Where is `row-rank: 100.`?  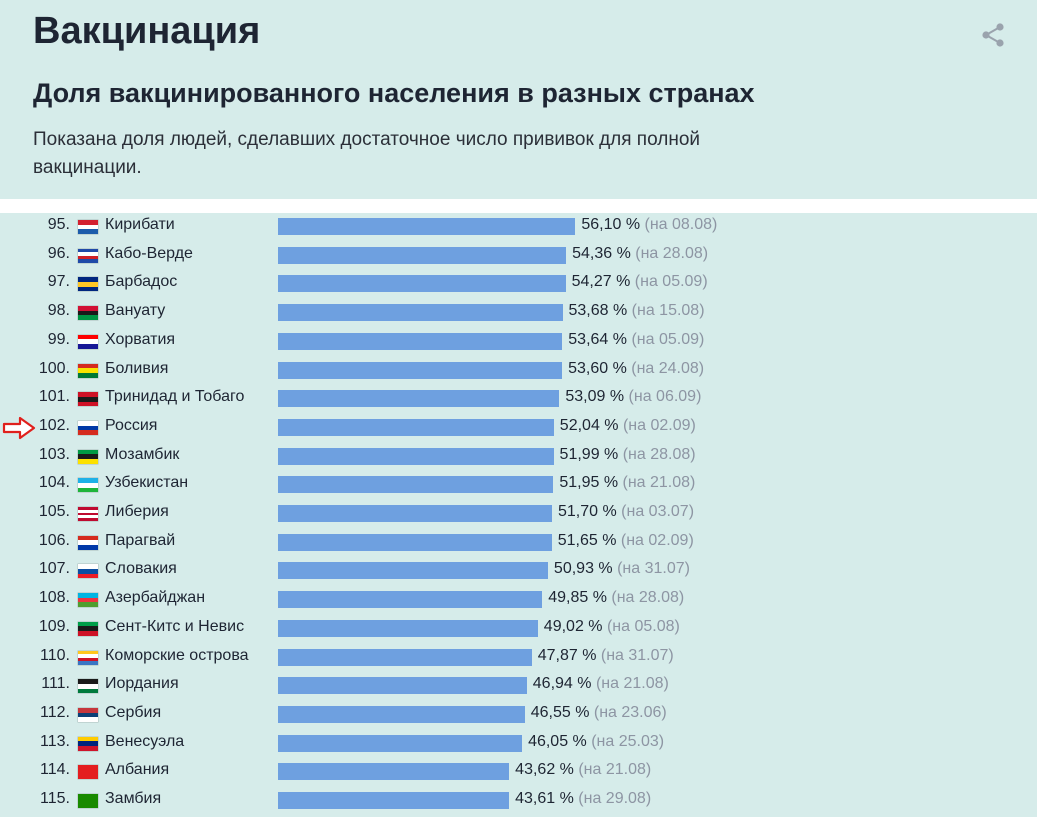
row-rank: 100. is located at coordinates (54, 368).